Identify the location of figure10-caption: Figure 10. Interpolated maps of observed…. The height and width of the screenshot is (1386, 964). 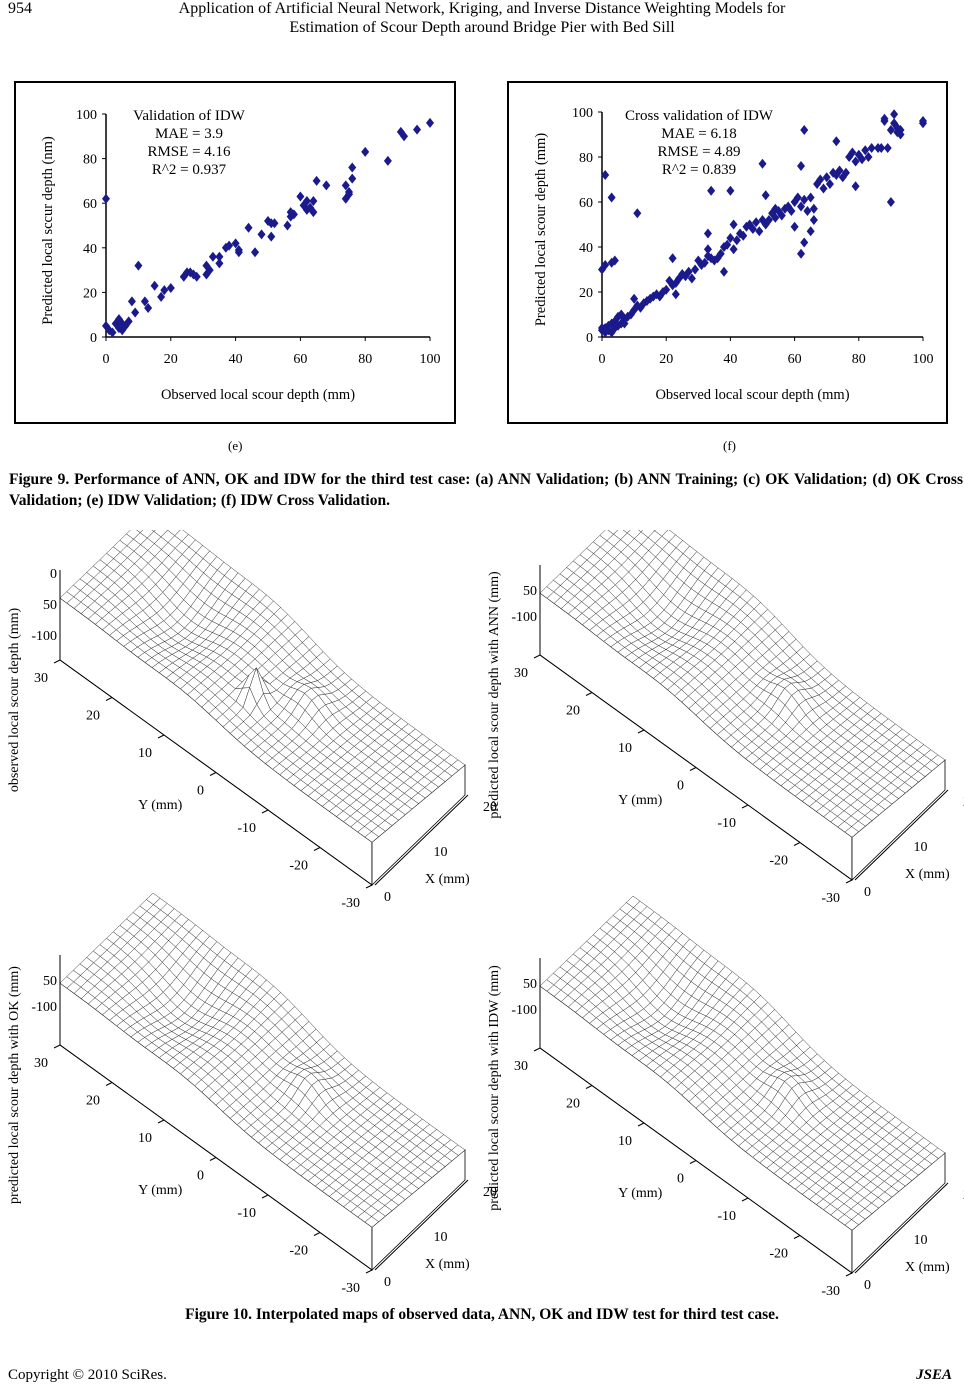
(482, 1314).